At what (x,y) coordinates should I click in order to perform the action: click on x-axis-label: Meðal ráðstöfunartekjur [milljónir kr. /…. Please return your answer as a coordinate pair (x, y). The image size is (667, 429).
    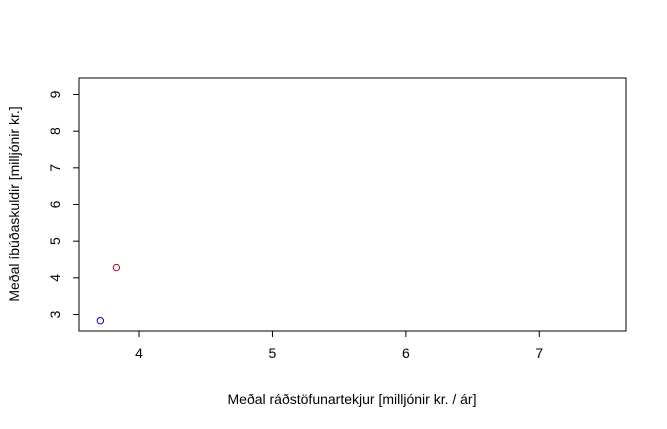
    Looking at the image, I should click on (352, 399).